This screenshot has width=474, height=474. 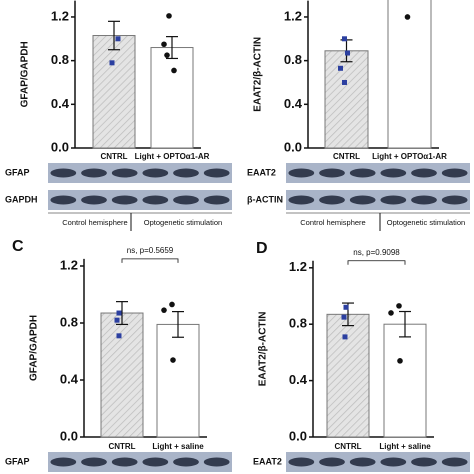 What do you see at coordinates (17, 461) in the screenshot?
I see `blot-label: GFAP` at bounding box center [17, 461].